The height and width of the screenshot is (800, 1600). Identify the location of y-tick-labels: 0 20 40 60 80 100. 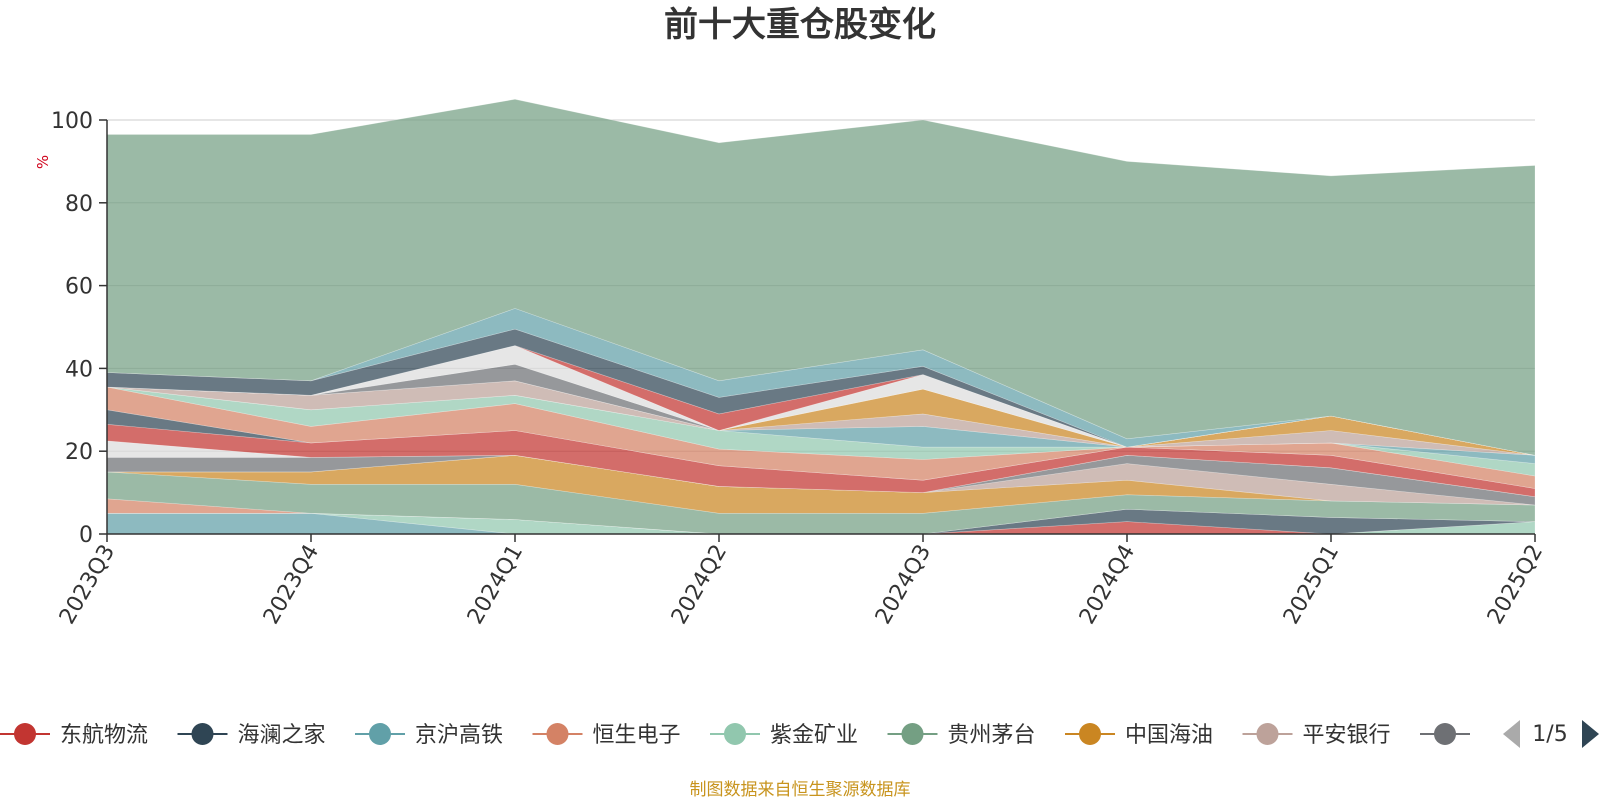
(72, 328).